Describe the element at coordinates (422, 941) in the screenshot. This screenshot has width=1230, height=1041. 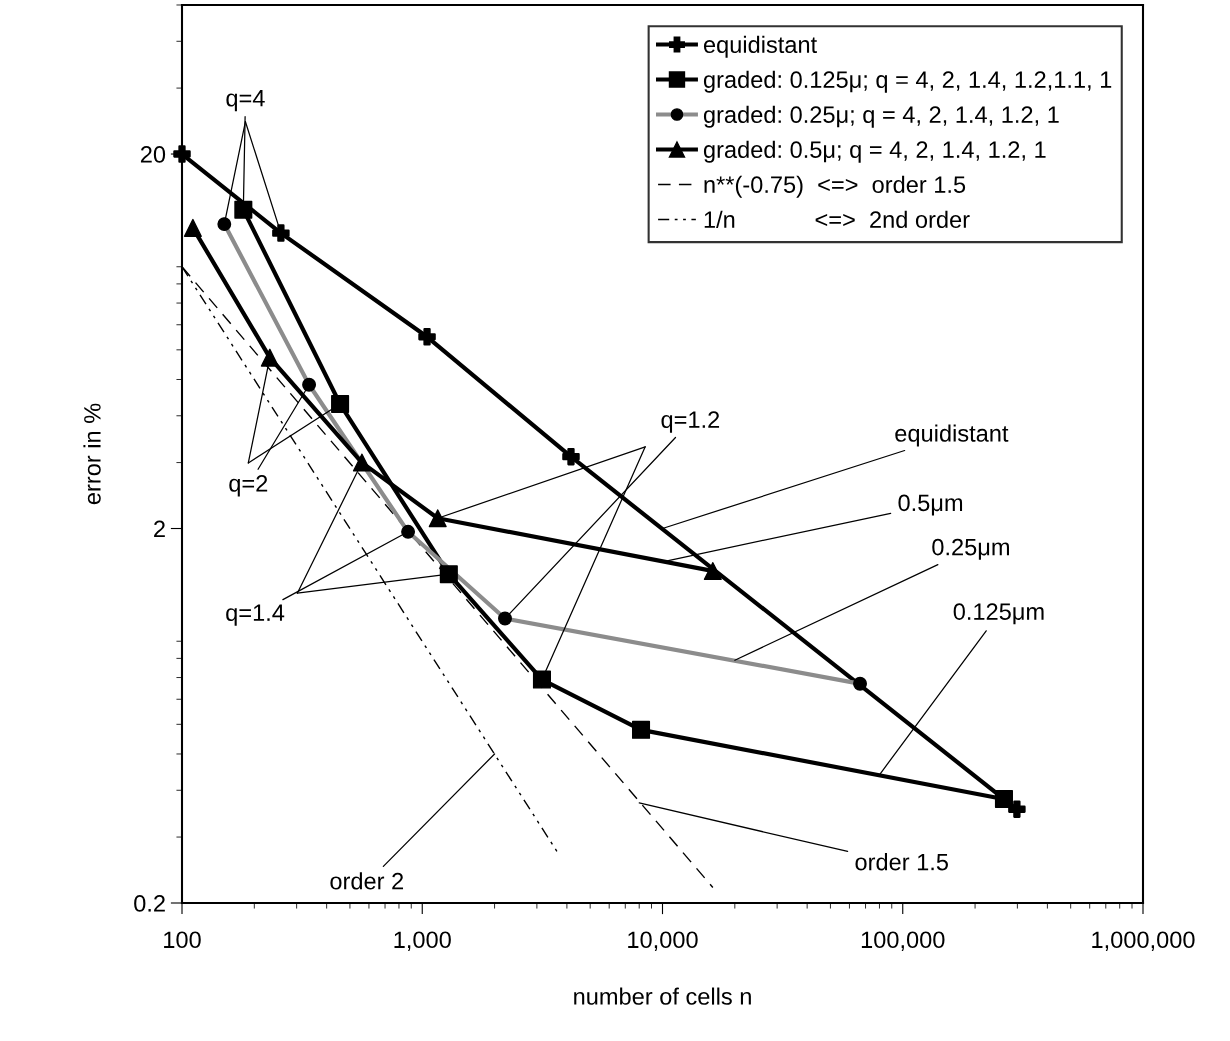
I see `x-tick-label: 1,000` at that location.